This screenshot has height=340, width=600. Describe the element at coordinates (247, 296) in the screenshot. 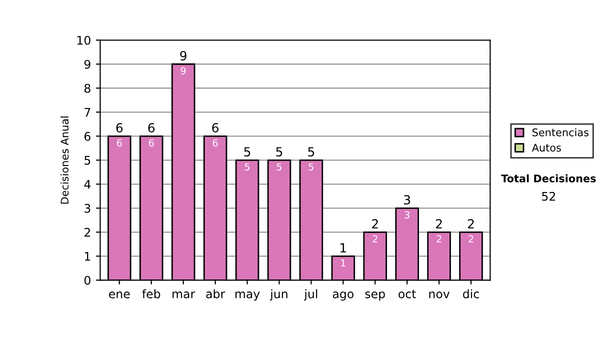

I see `x-tick-label: may` at that location.